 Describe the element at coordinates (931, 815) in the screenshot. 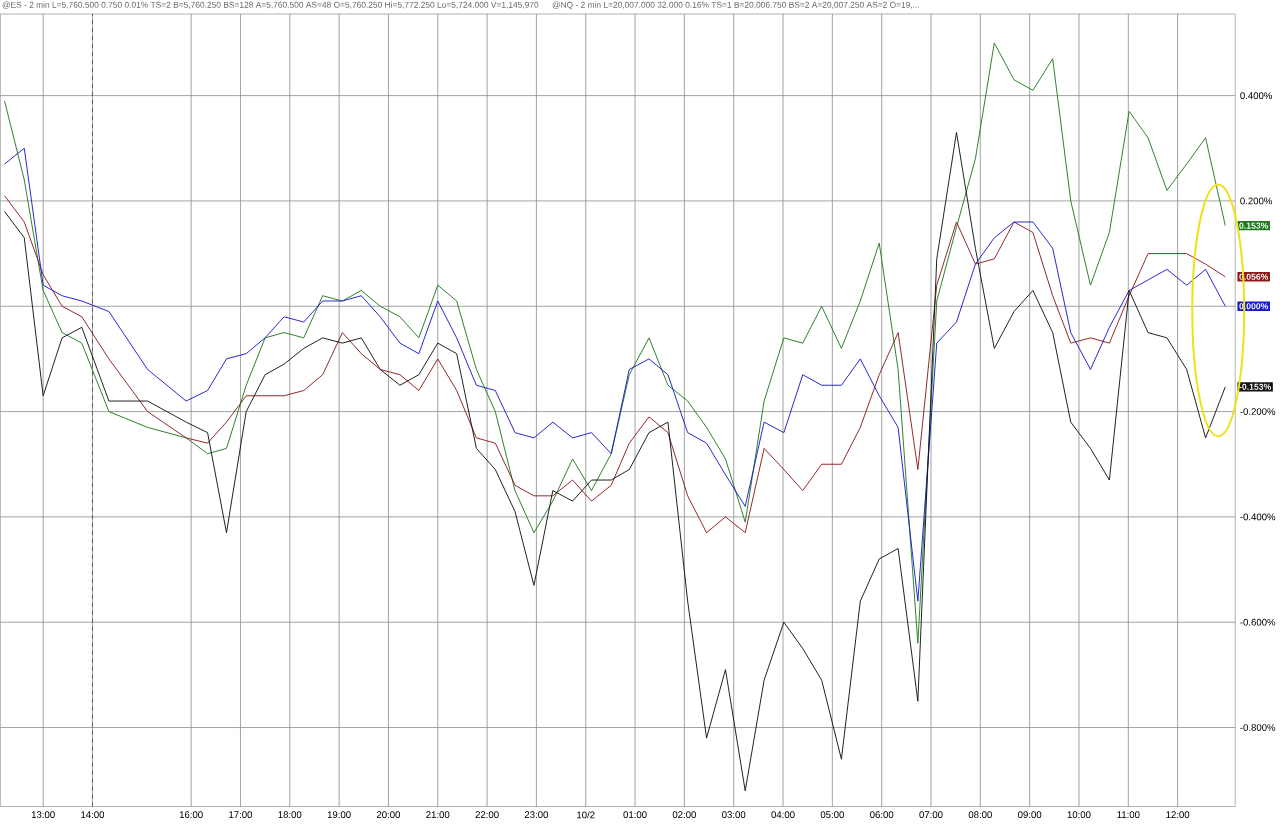

I see `x-tick-label: 07:00` at that location.